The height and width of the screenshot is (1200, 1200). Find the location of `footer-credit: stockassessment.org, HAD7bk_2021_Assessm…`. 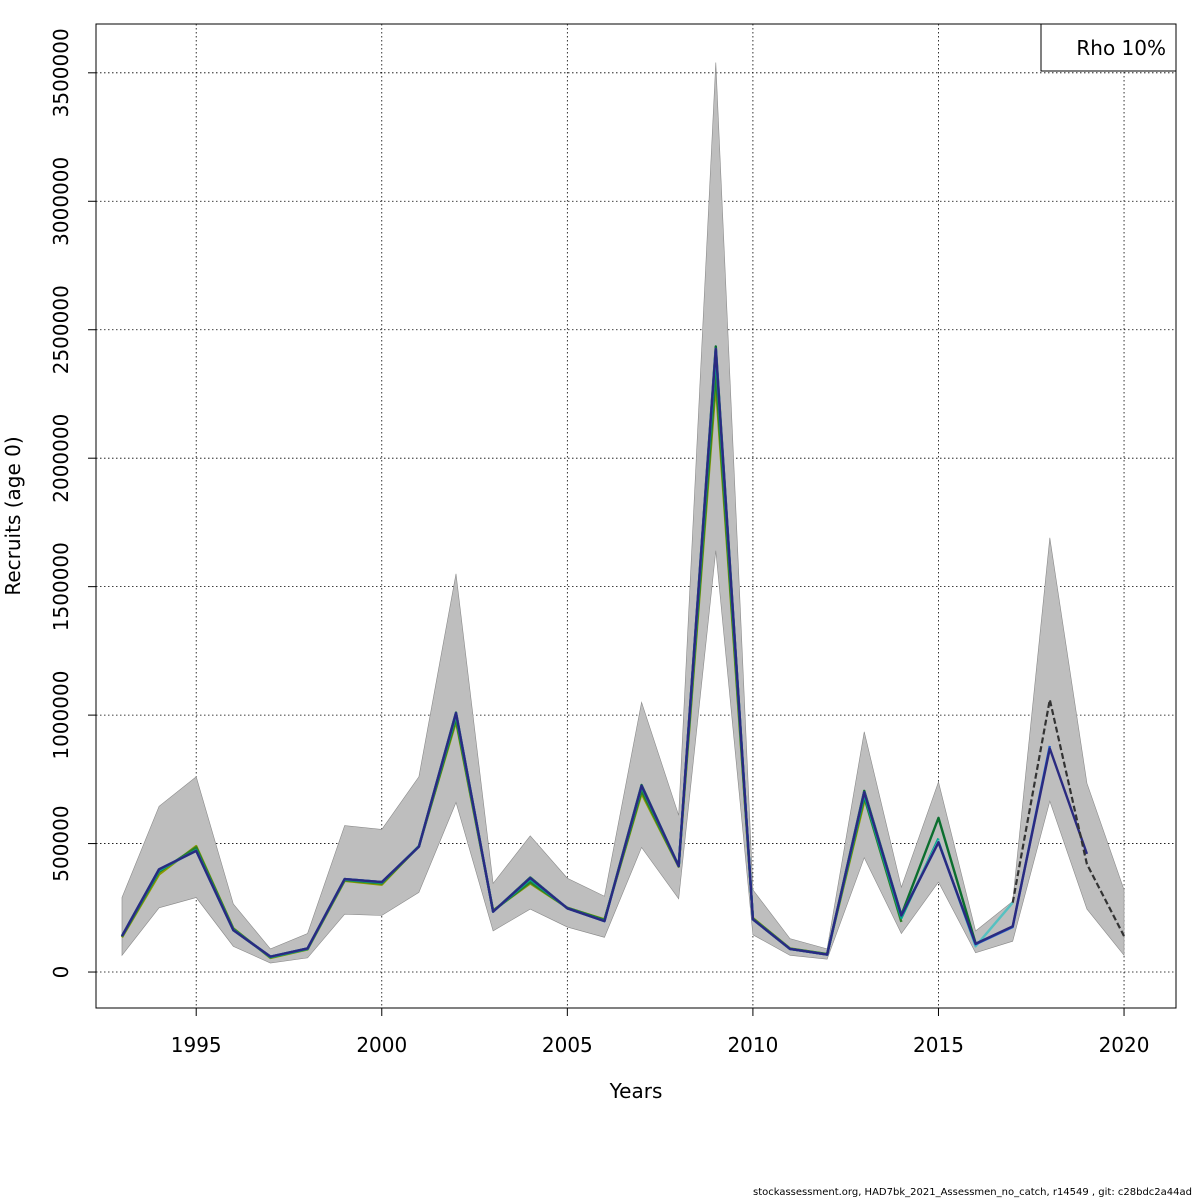

footer-credit: stockassessment.org, HAD7bk_2021_Assessm… is located at coordinates (972, 1192).